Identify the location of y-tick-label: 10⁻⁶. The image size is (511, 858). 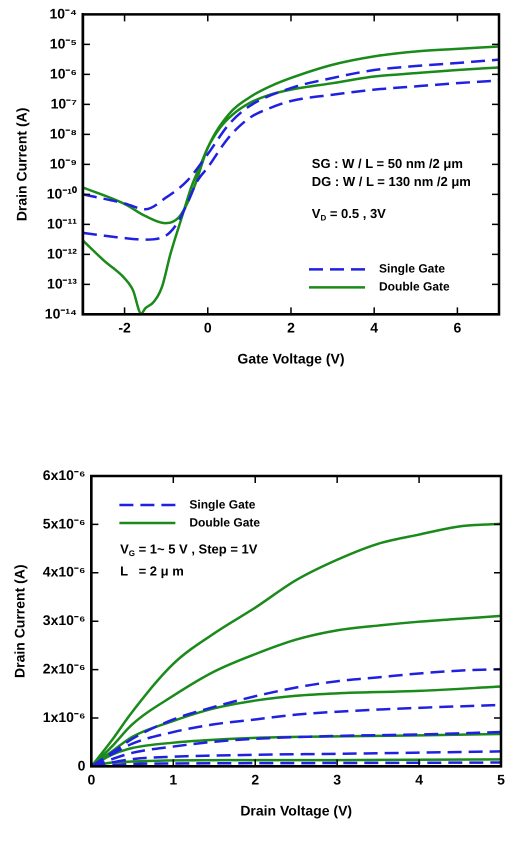
(63, 73).